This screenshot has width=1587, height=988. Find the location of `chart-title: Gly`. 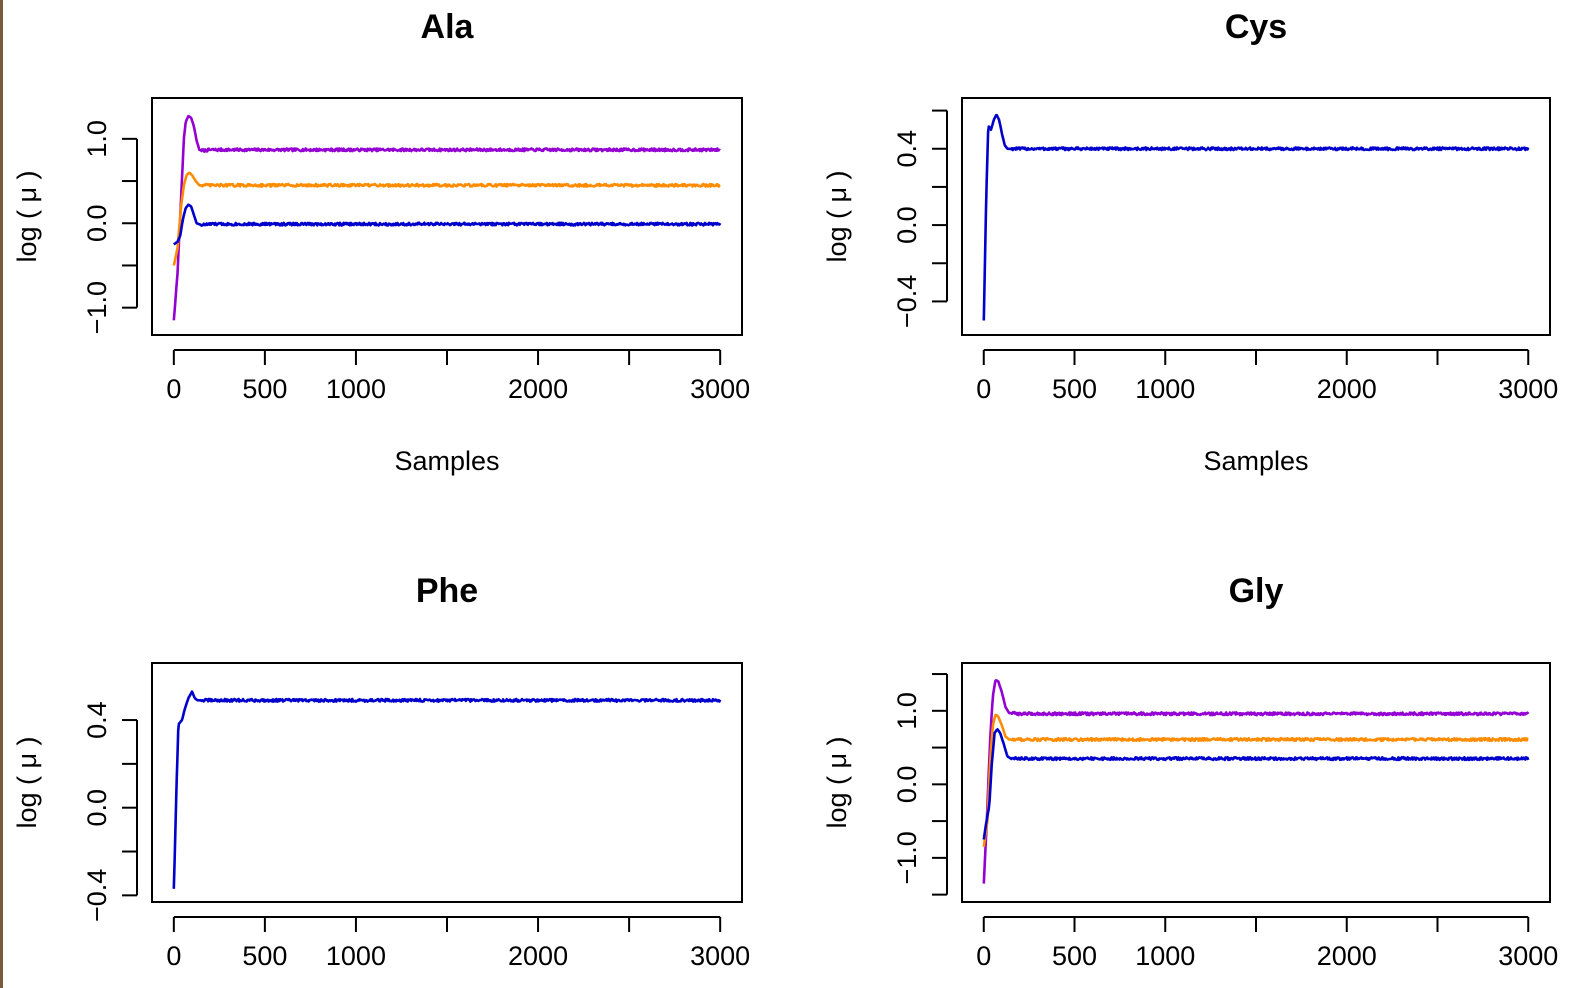

chart-title: Gly is located at coordinates (1256, 591).